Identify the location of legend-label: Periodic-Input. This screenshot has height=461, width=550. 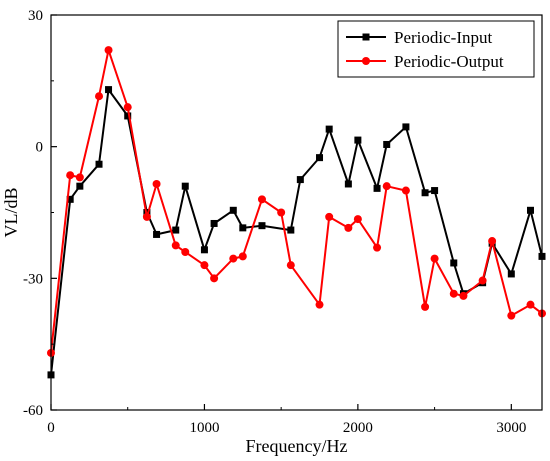
(443, 37).